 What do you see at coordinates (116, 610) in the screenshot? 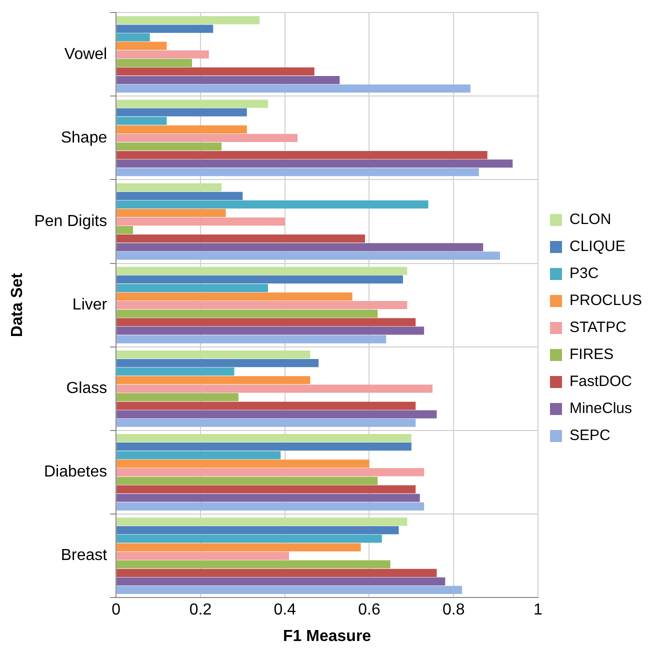
I see `x-tick-label: 0` at bounding box center [116, 610].